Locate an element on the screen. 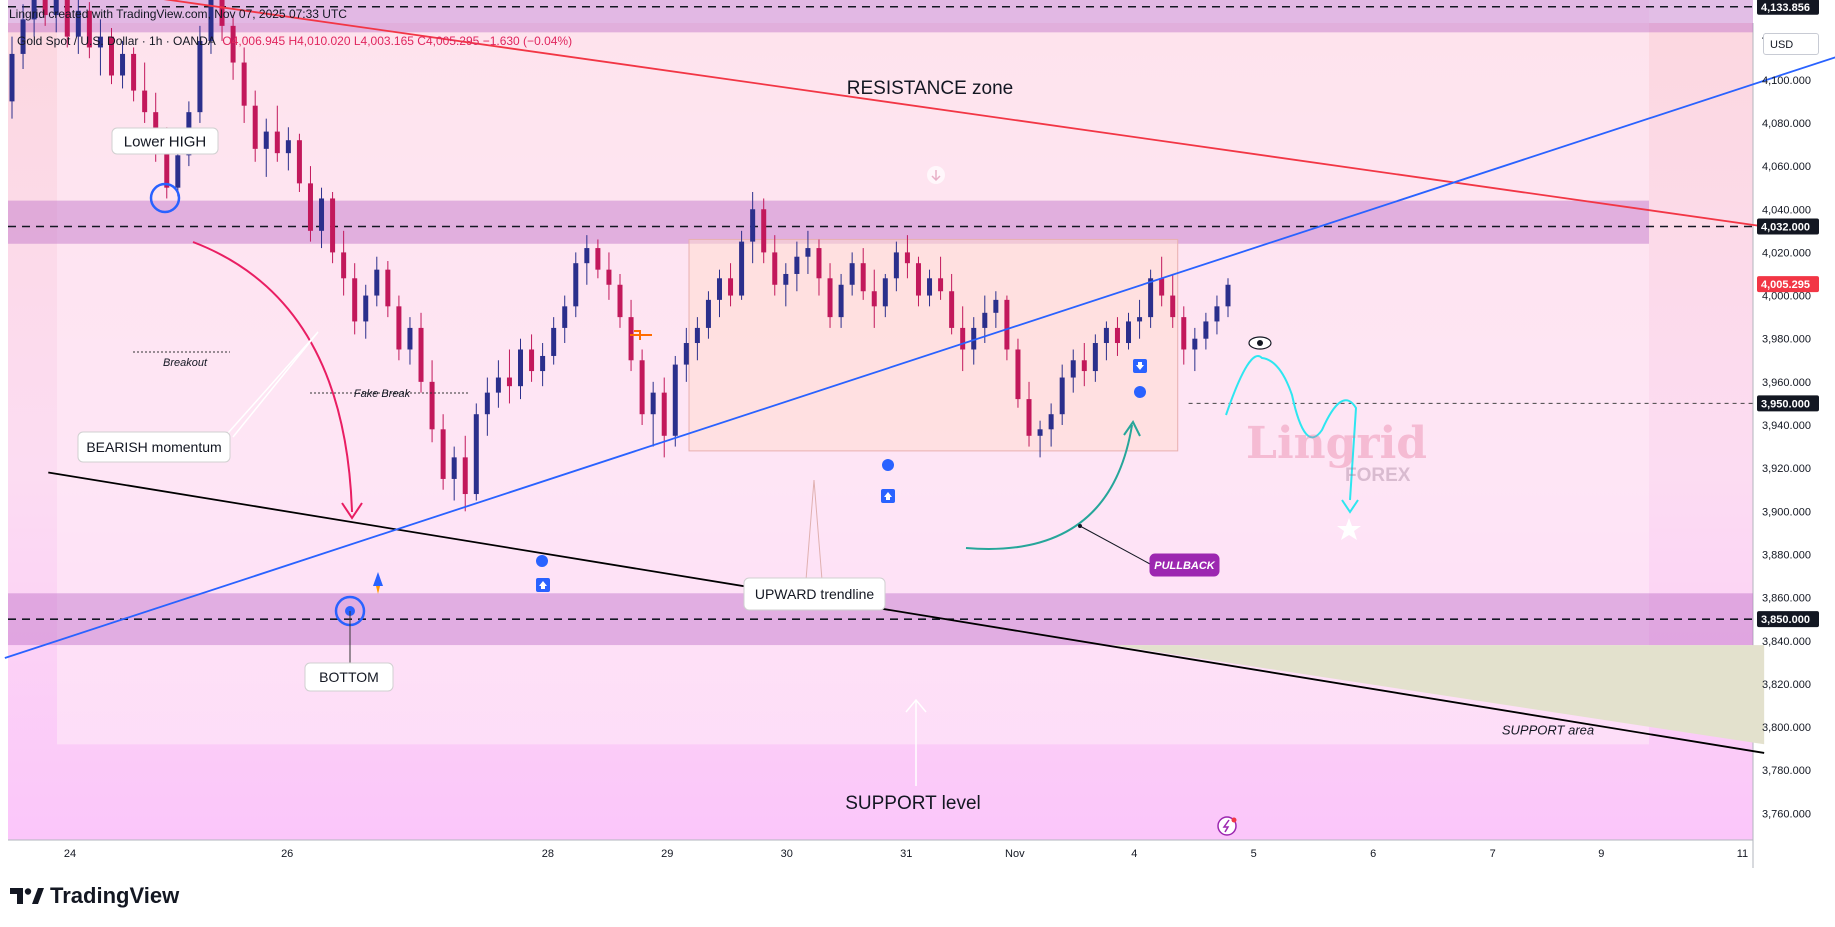 The width and height of the screenshot is (1835, 927). resistance-support-zone is located at coordinates (880, 16).